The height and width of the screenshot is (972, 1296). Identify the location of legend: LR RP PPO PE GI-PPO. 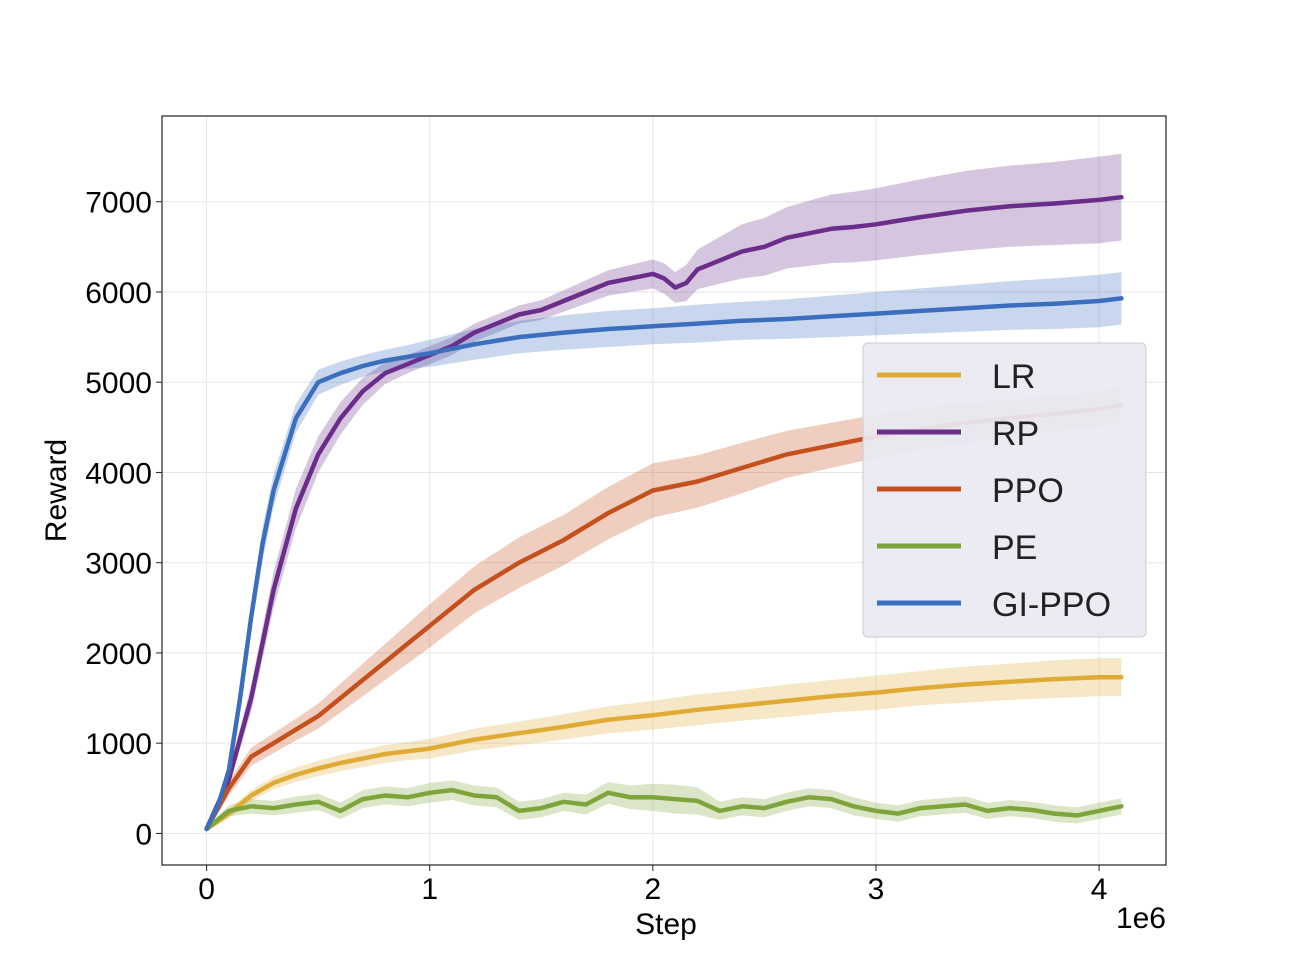
(1004, 490).